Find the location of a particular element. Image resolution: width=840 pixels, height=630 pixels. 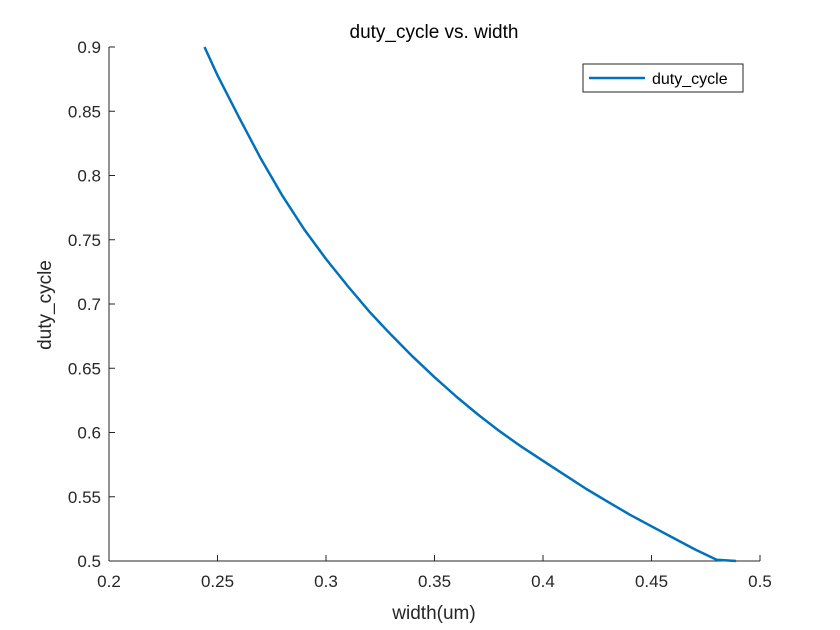

x-tick-label: 0.45 is located at coordinates (651, 581).